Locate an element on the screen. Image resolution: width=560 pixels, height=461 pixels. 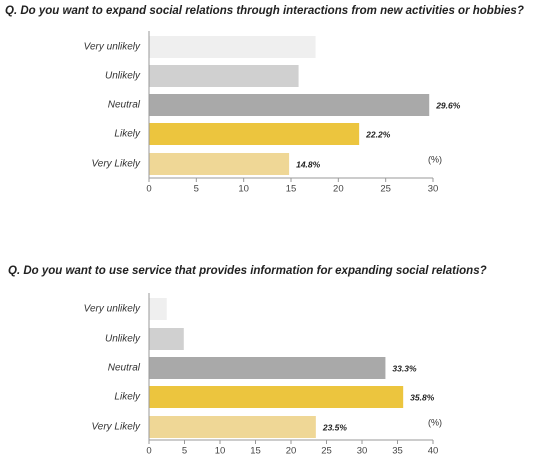
value-label: 22.2% is located at coordinates (378, 134).